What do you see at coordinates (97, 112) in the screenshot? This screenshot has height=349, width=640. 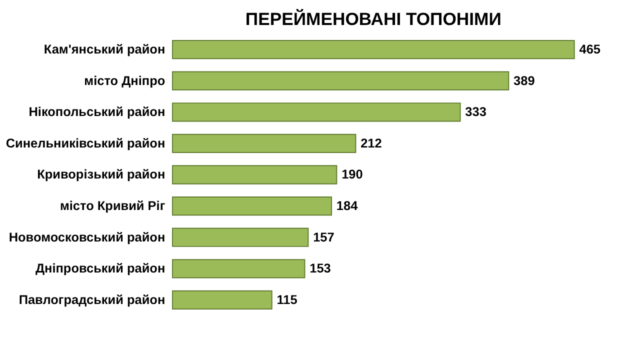 I see `y-tick-label: Нікопольський район` at bounding box center [97, 112].